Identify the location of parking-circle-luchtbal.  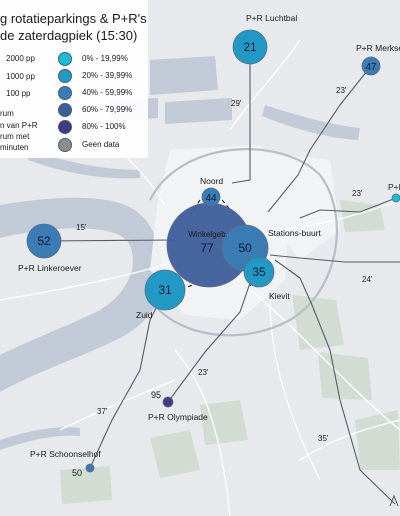
(250, 47).